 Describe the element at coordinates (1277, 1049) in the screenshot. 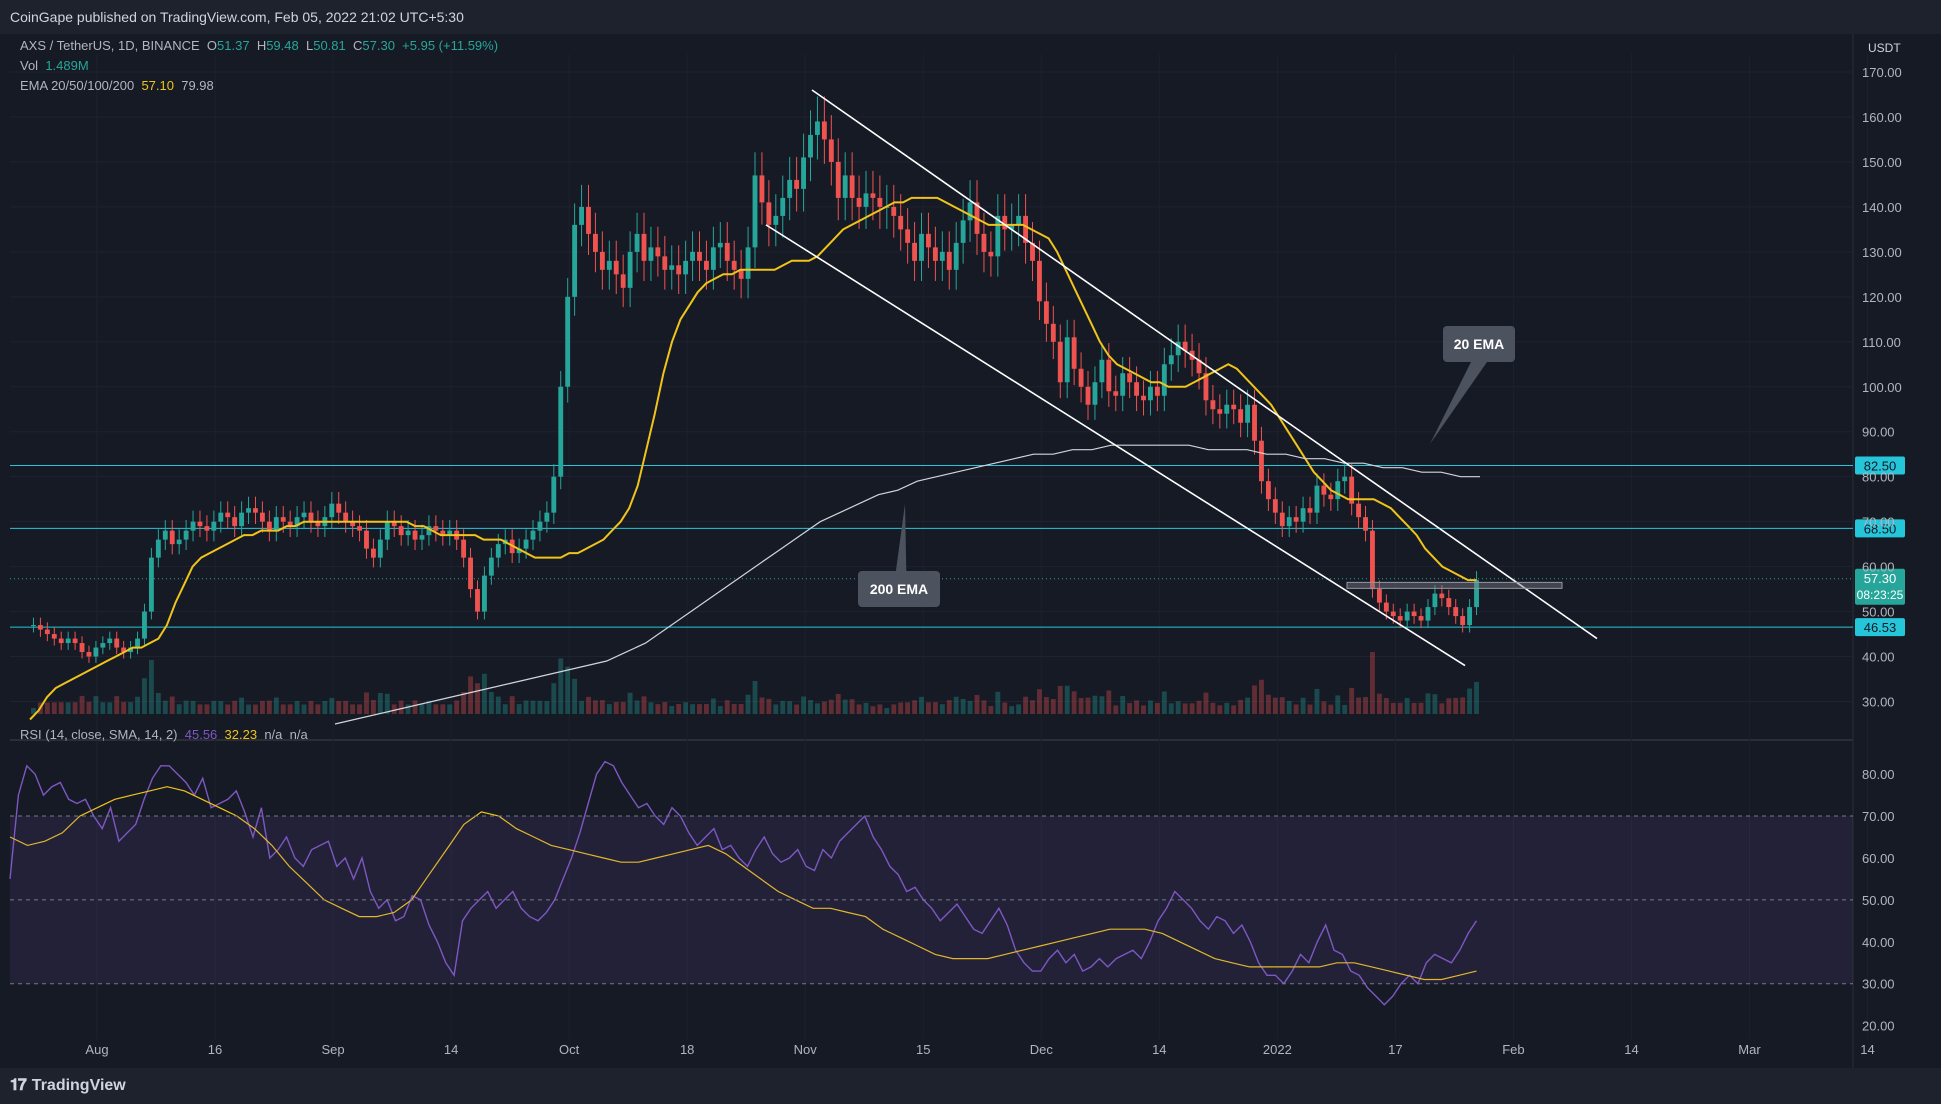

I see `time-tick-label: 2022` at that location.